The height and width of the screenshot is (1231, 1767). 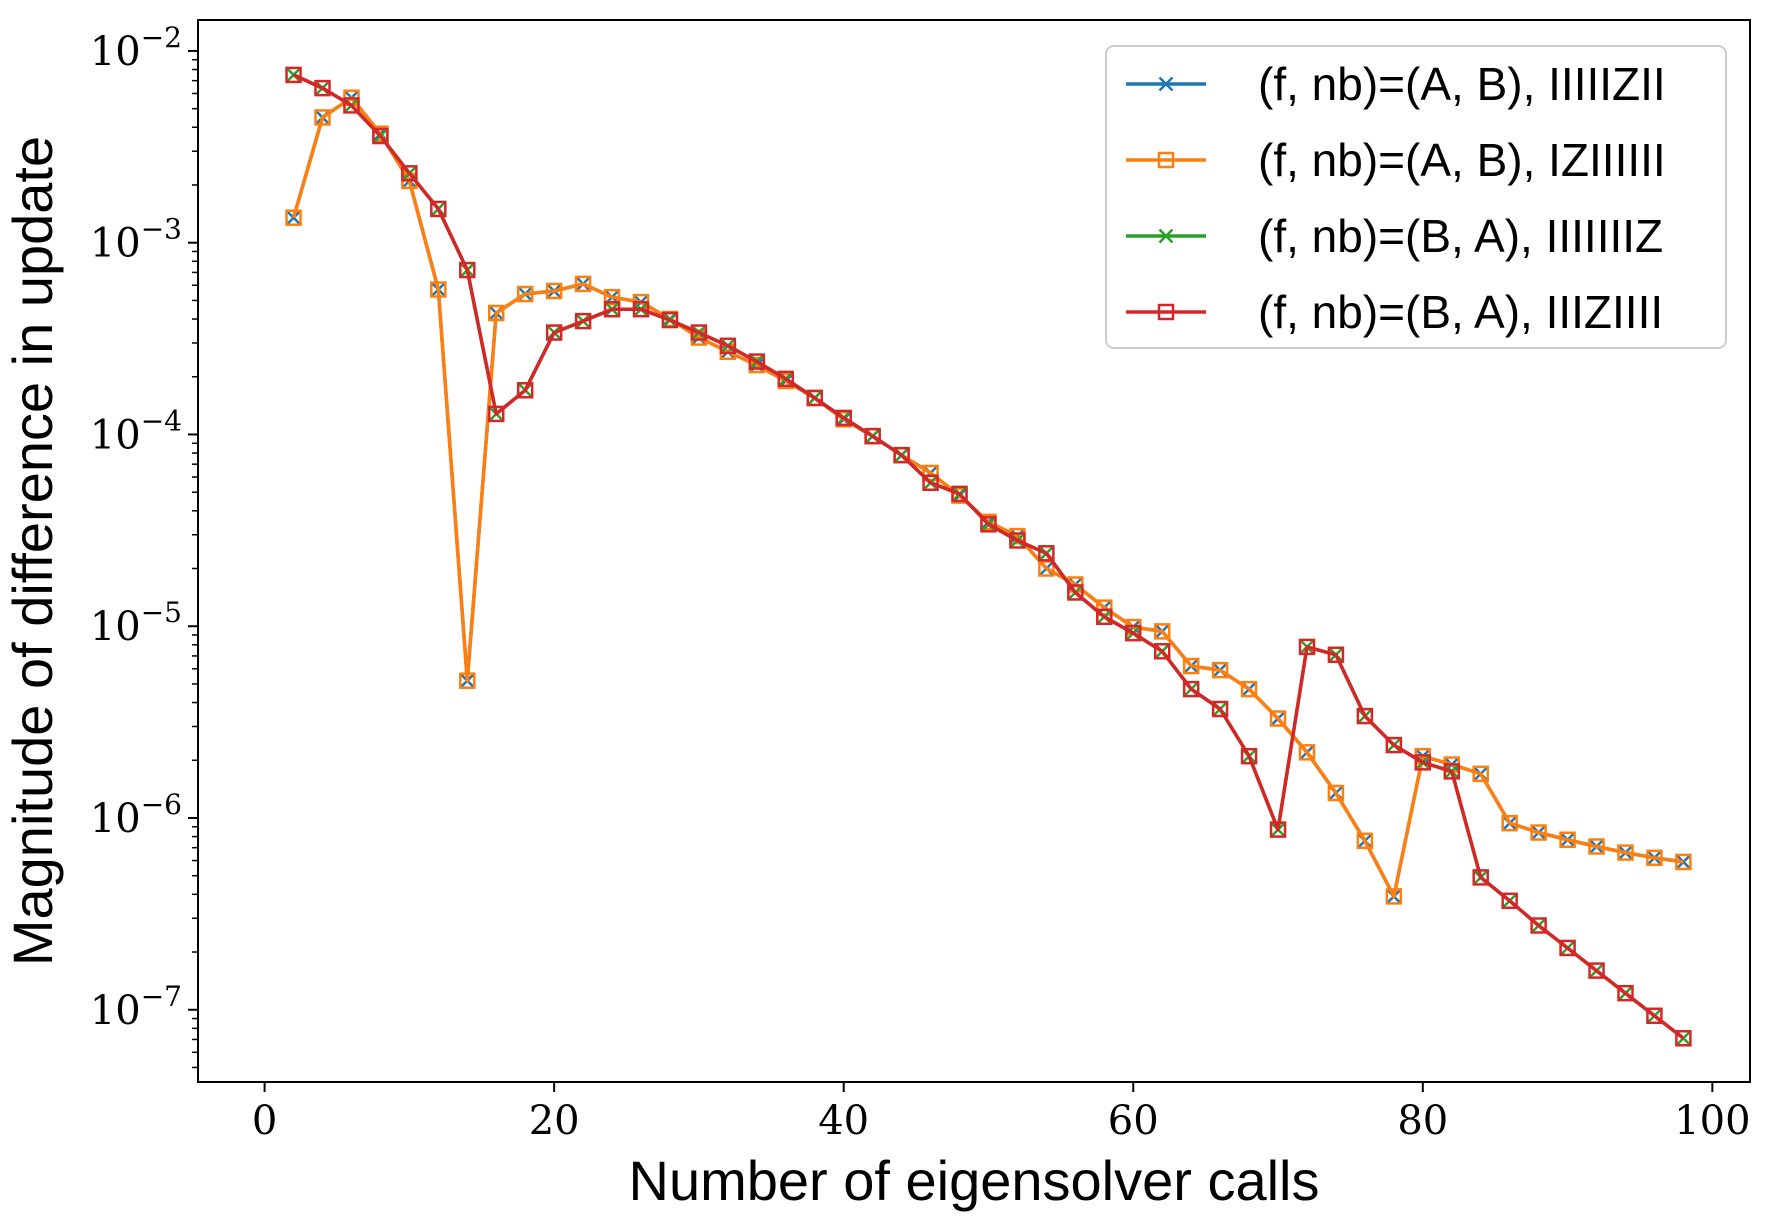 I want to click on x-tick-label: 60, so click(x=1133, y=1121).